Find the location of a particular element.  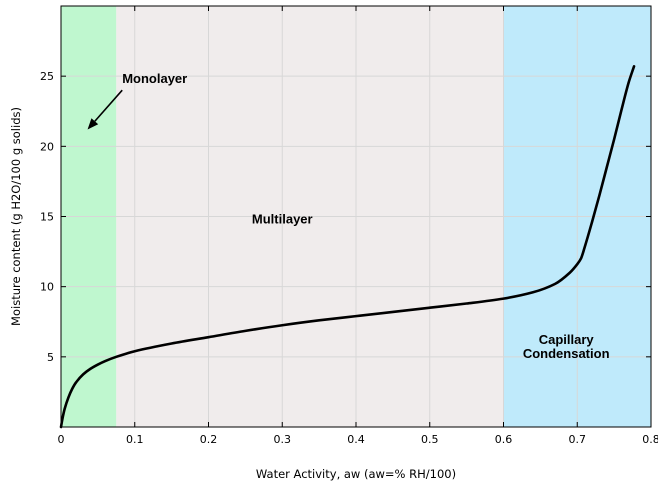

x-tick-label-1: 0.1 is located at coordinates (135, 439).